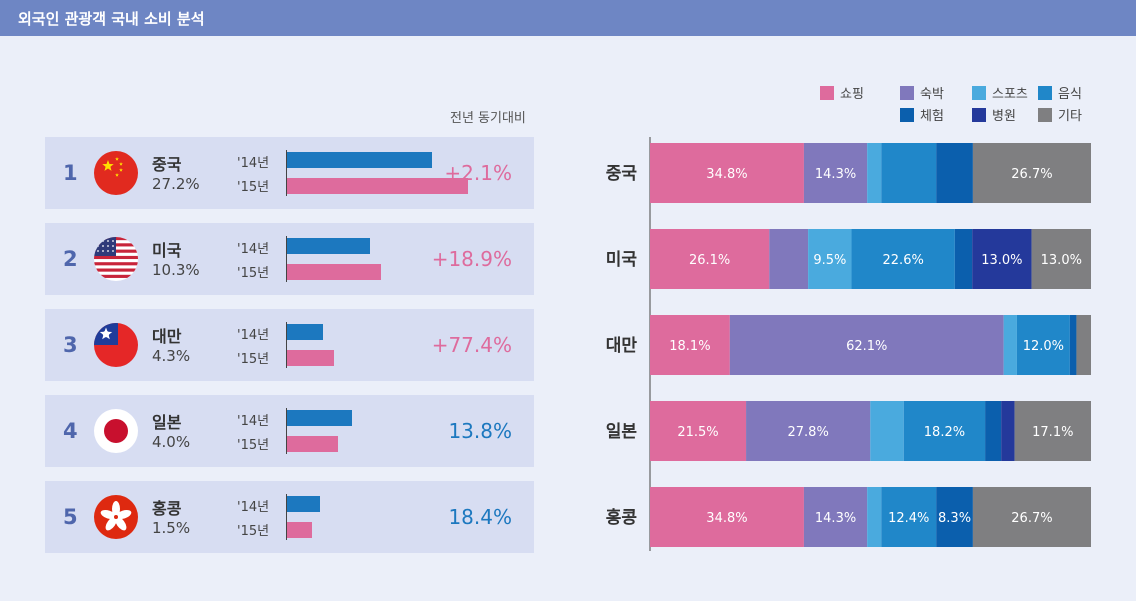  What do you see at coordinates (70, 517) in the screenshot?
I see `rank-number: 5` at bounding box center [70, 517].